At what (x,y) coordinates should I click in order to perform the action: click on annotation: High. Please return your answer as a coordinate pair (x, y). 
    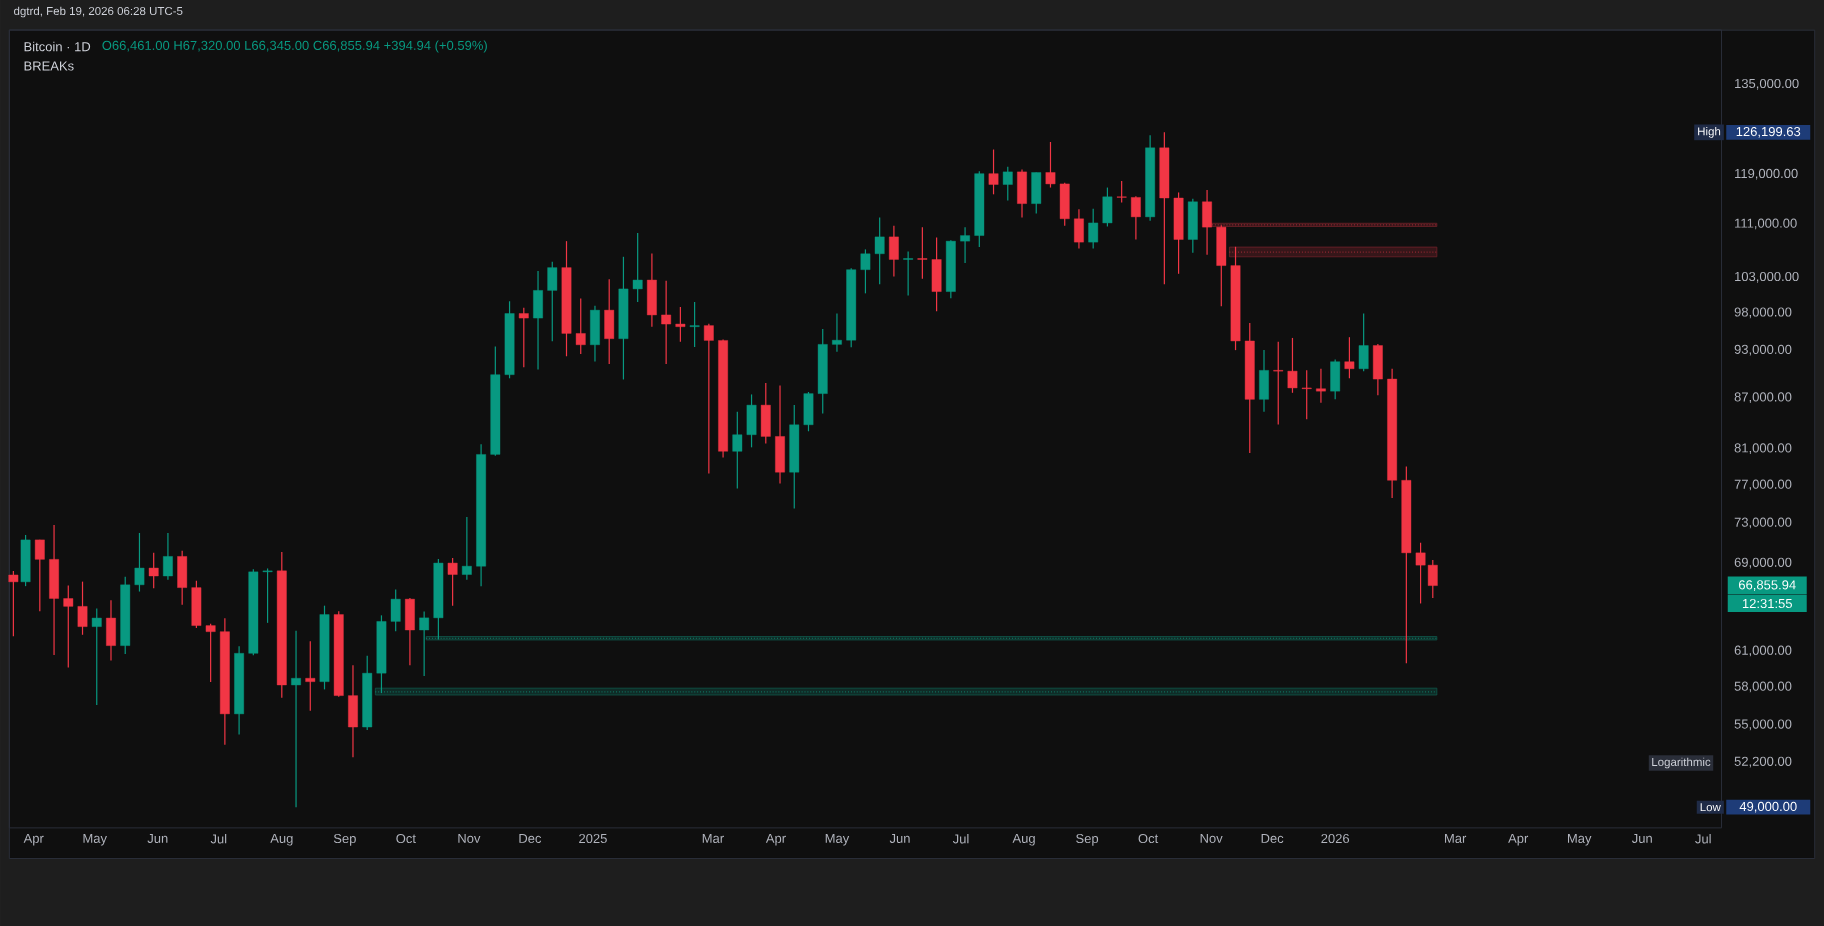
    Looking at the image, I should click on (1709, 132).